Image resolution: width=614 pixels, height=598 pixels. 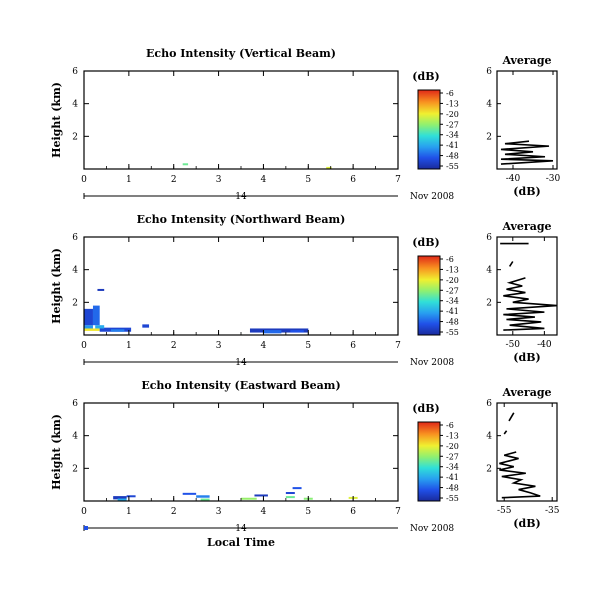 What do you see at coordinates (452, 477) in the screenshot?
I see `colorbar-tick-label: -41` at bounding box center [452, 477].